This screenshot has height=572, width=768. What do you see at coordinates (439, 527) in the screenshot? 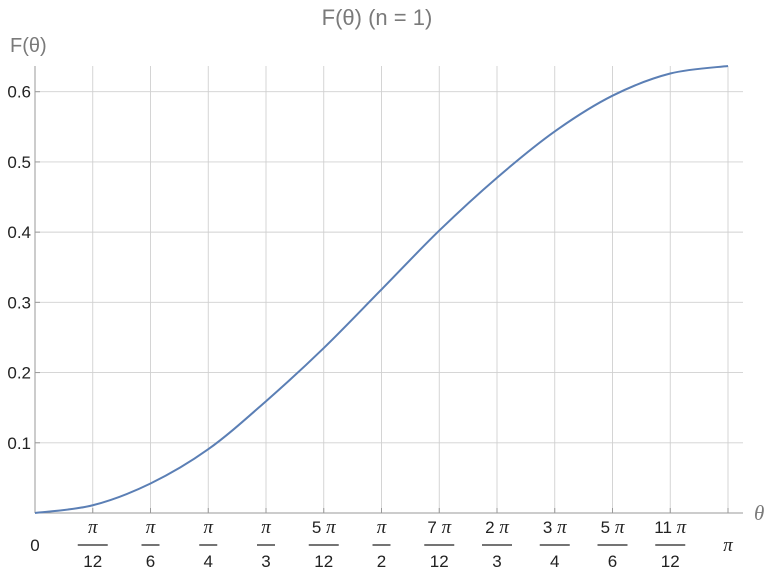
I see `x-tick-numerator: 7 π` at bounding box center [439, 527].